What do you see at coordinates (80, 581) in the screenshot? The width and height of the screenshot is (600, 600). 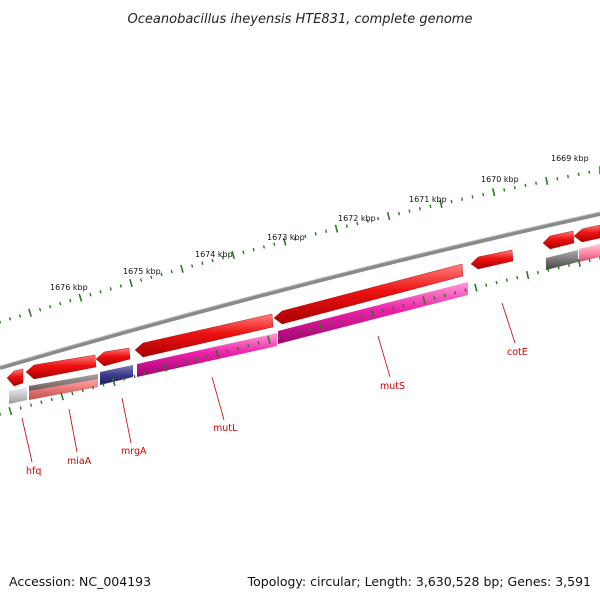 I see `accession-text: Accession: NC_004193` at bounding box center [80, 581].